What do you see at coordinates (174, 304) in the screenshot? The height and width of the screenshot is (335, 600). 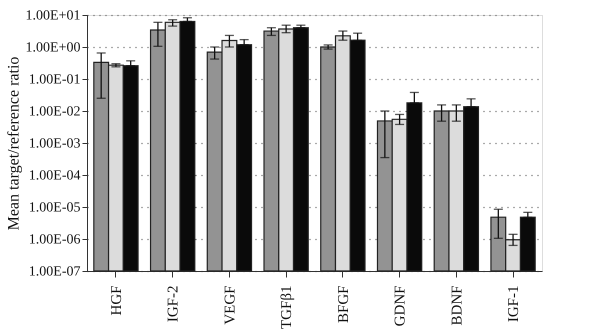 I see `x-tick-label: IGF-2` at bounding box center [174, 304].